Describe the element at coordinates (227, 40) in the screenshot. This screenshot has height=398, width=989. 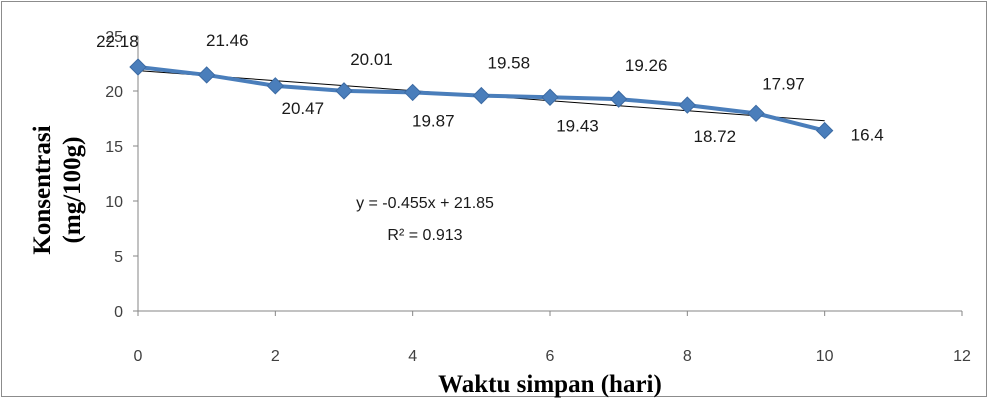
I see `data-label: 21.46` at that location.